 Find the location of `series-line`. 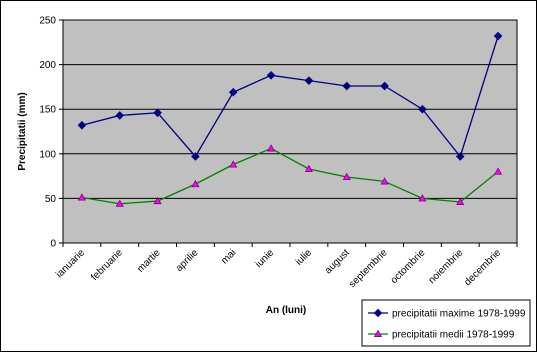

series-line is located at coordinates (290, 176).